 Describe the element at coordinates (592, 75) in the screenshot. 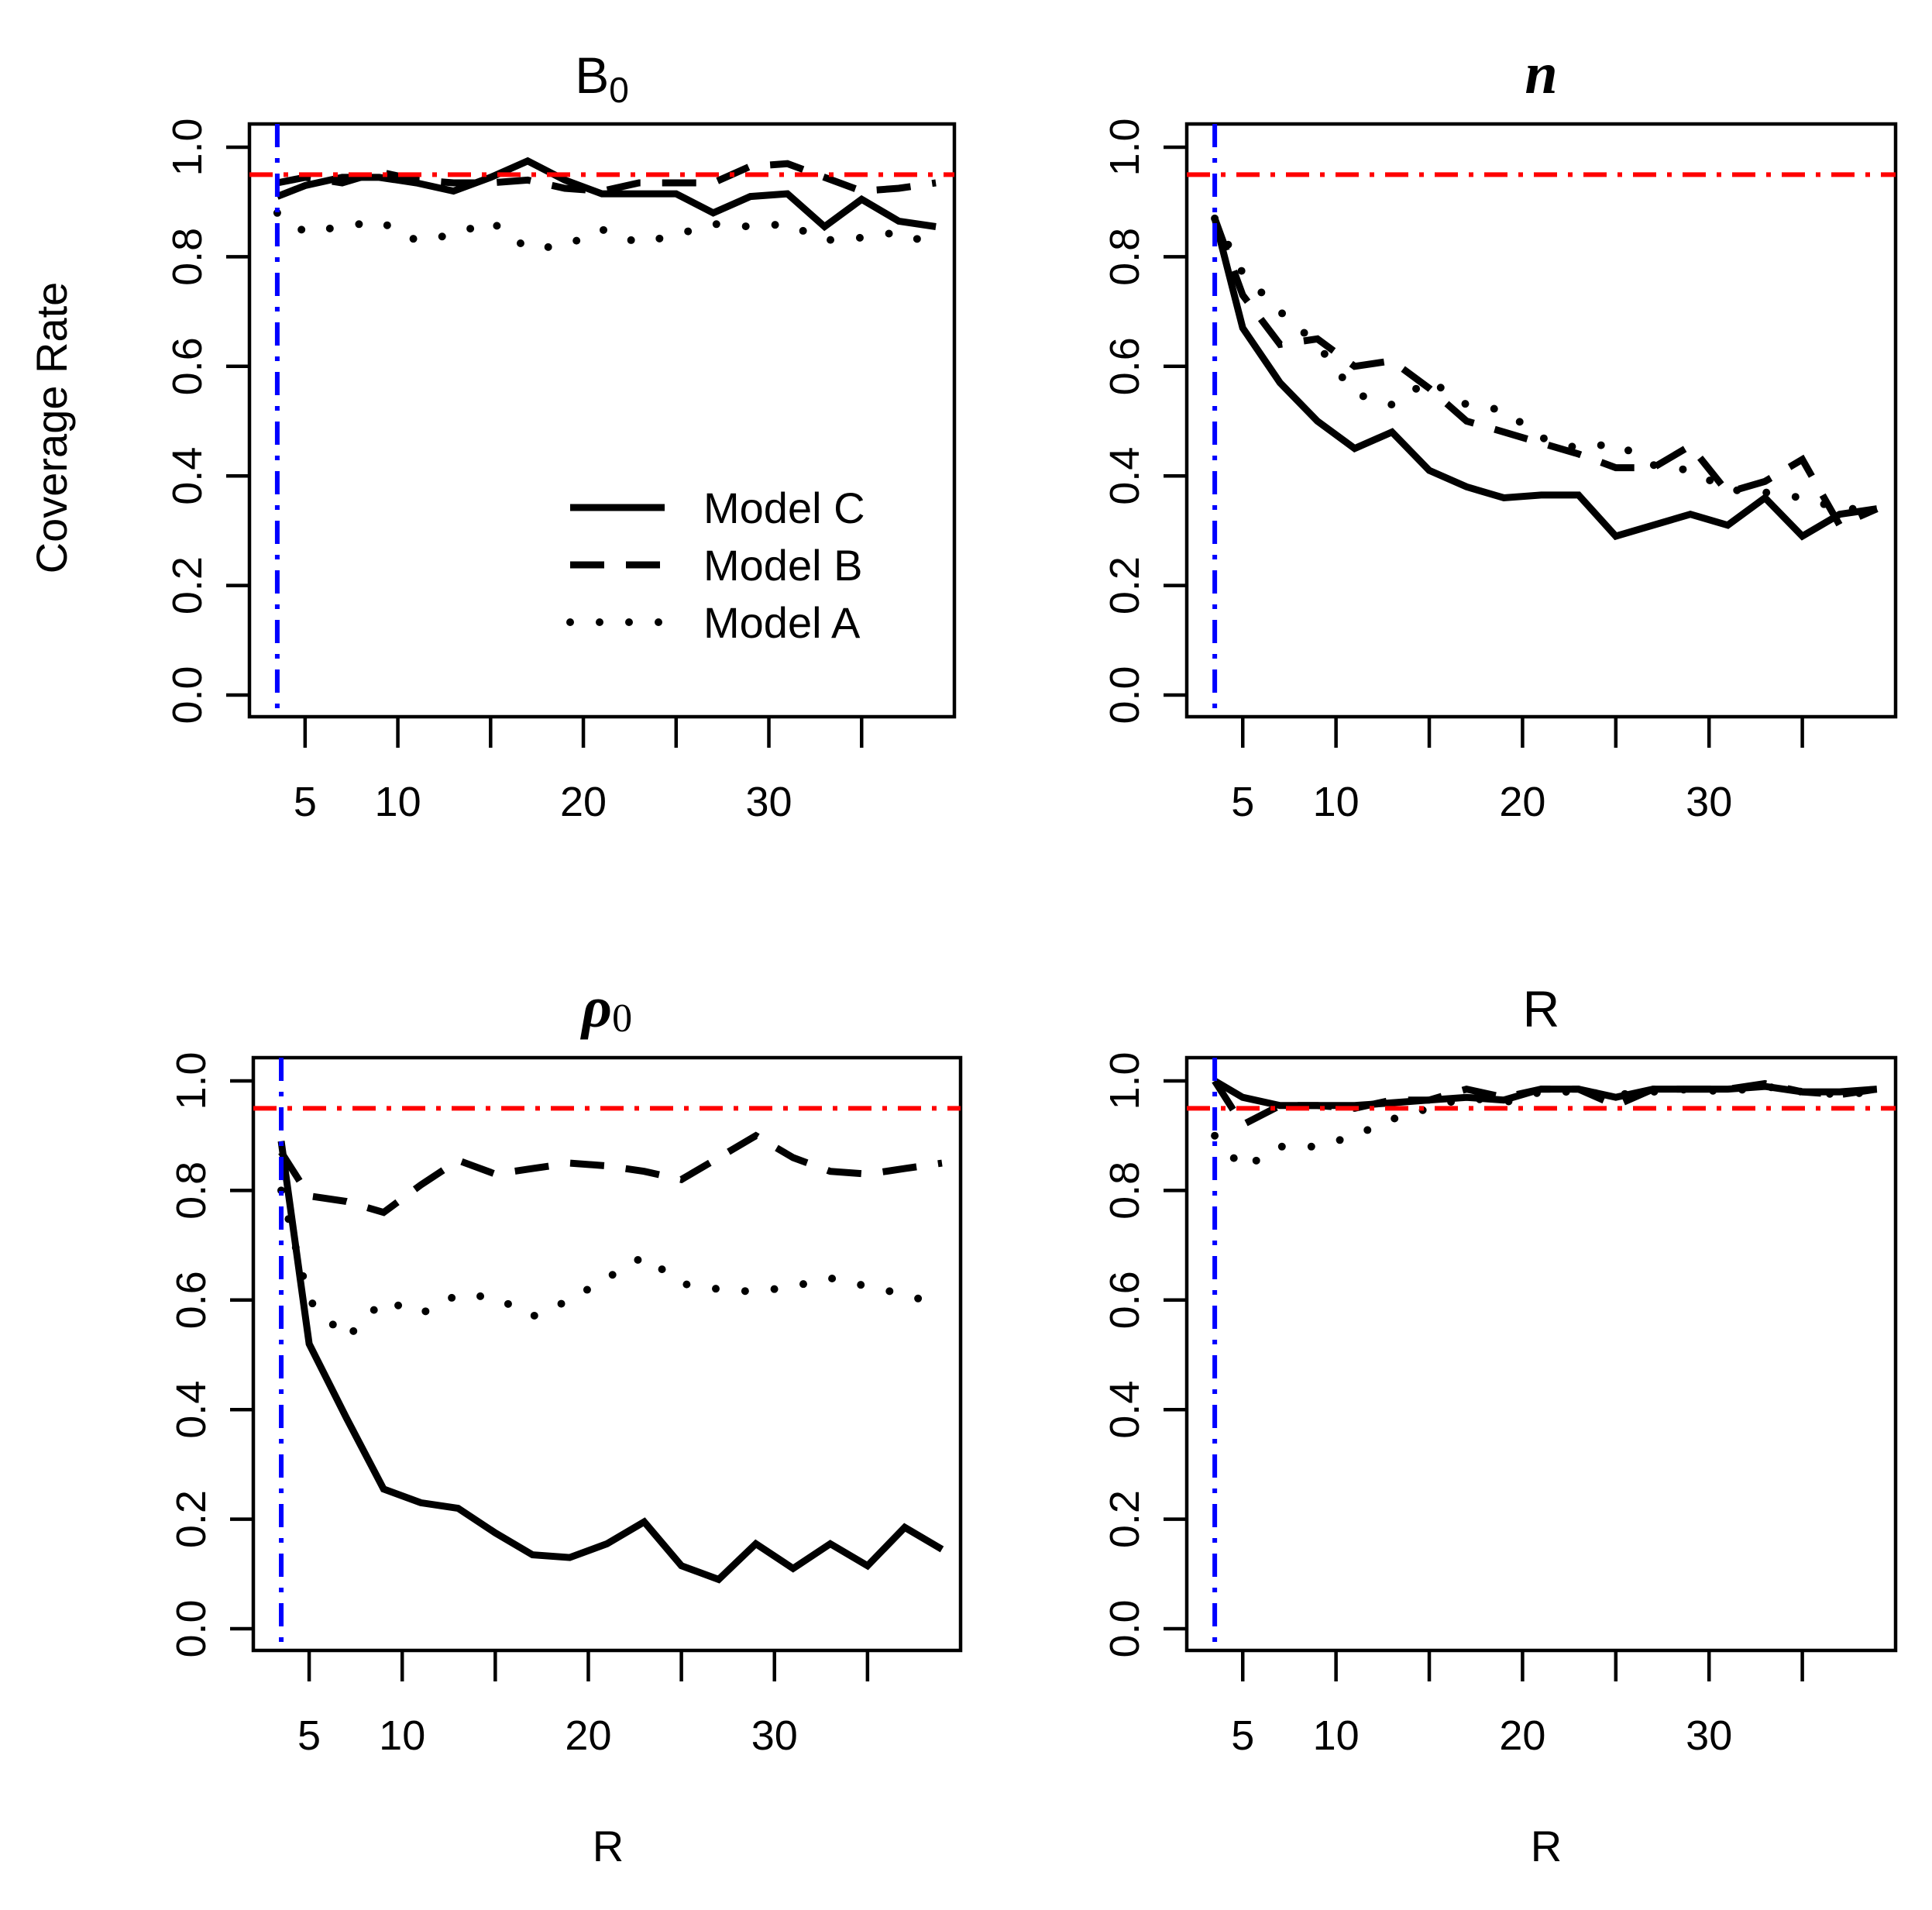

I see `panel-title-main: B` at that location.